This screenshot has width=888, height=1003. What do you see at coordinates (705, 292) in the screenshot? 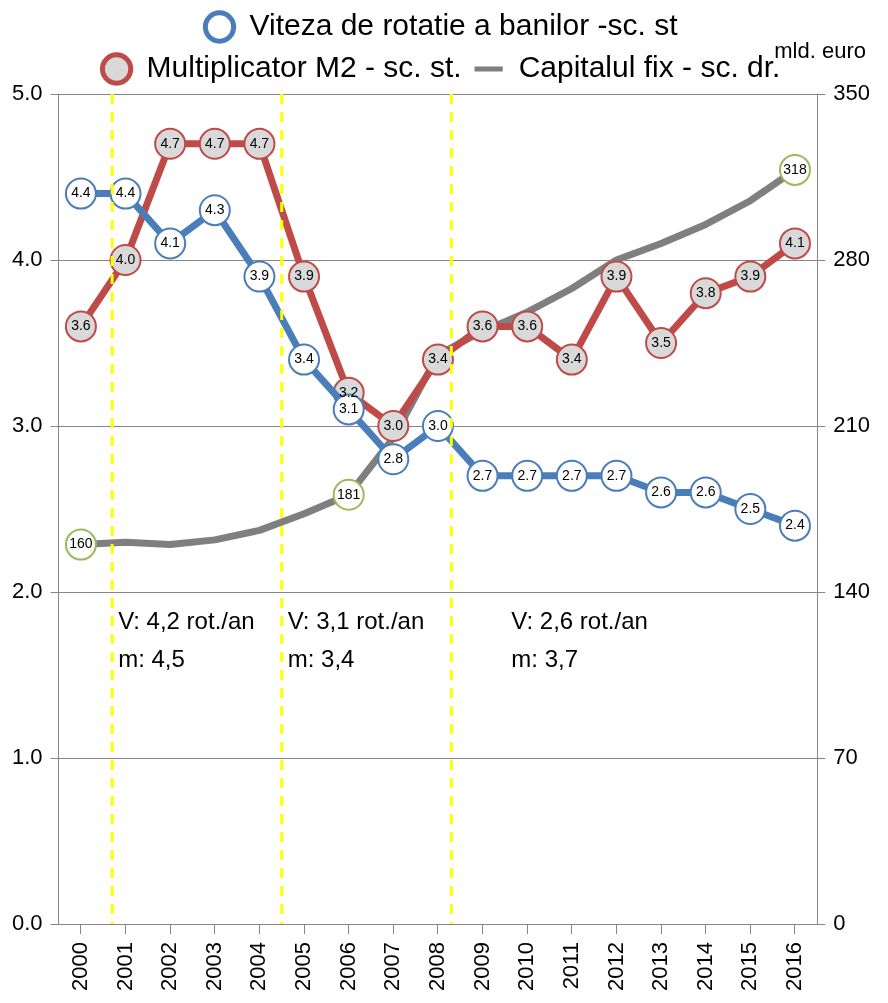
I see `data-label: 3.8` at bounding box center [705, 292].